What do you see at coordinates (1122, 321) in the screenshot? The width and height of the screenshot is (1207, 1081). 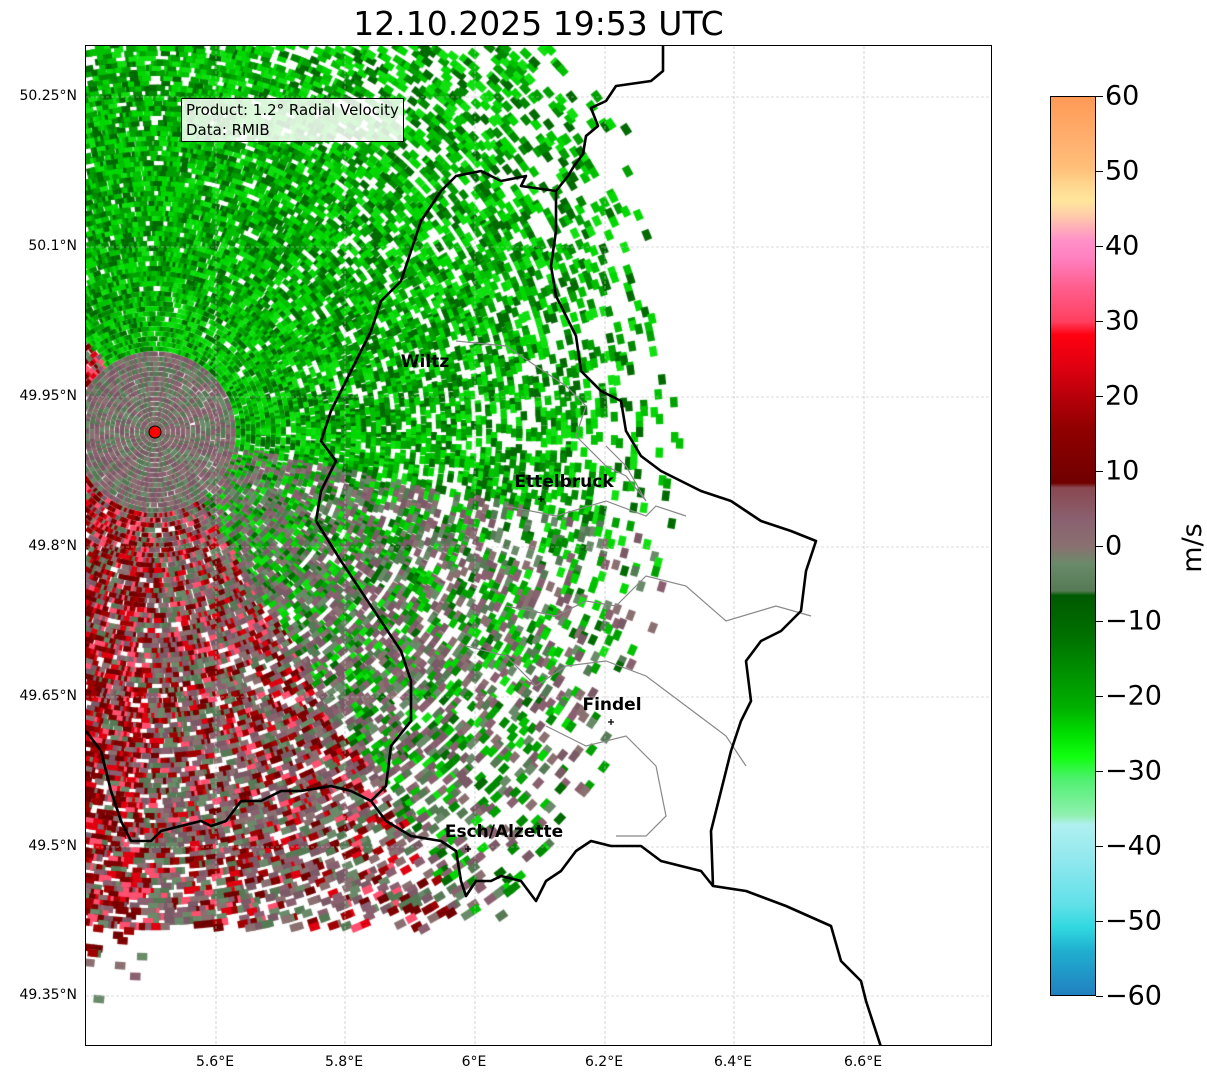 I see `colorbar-tick-label: 30` at bounding box center [1122, 321].